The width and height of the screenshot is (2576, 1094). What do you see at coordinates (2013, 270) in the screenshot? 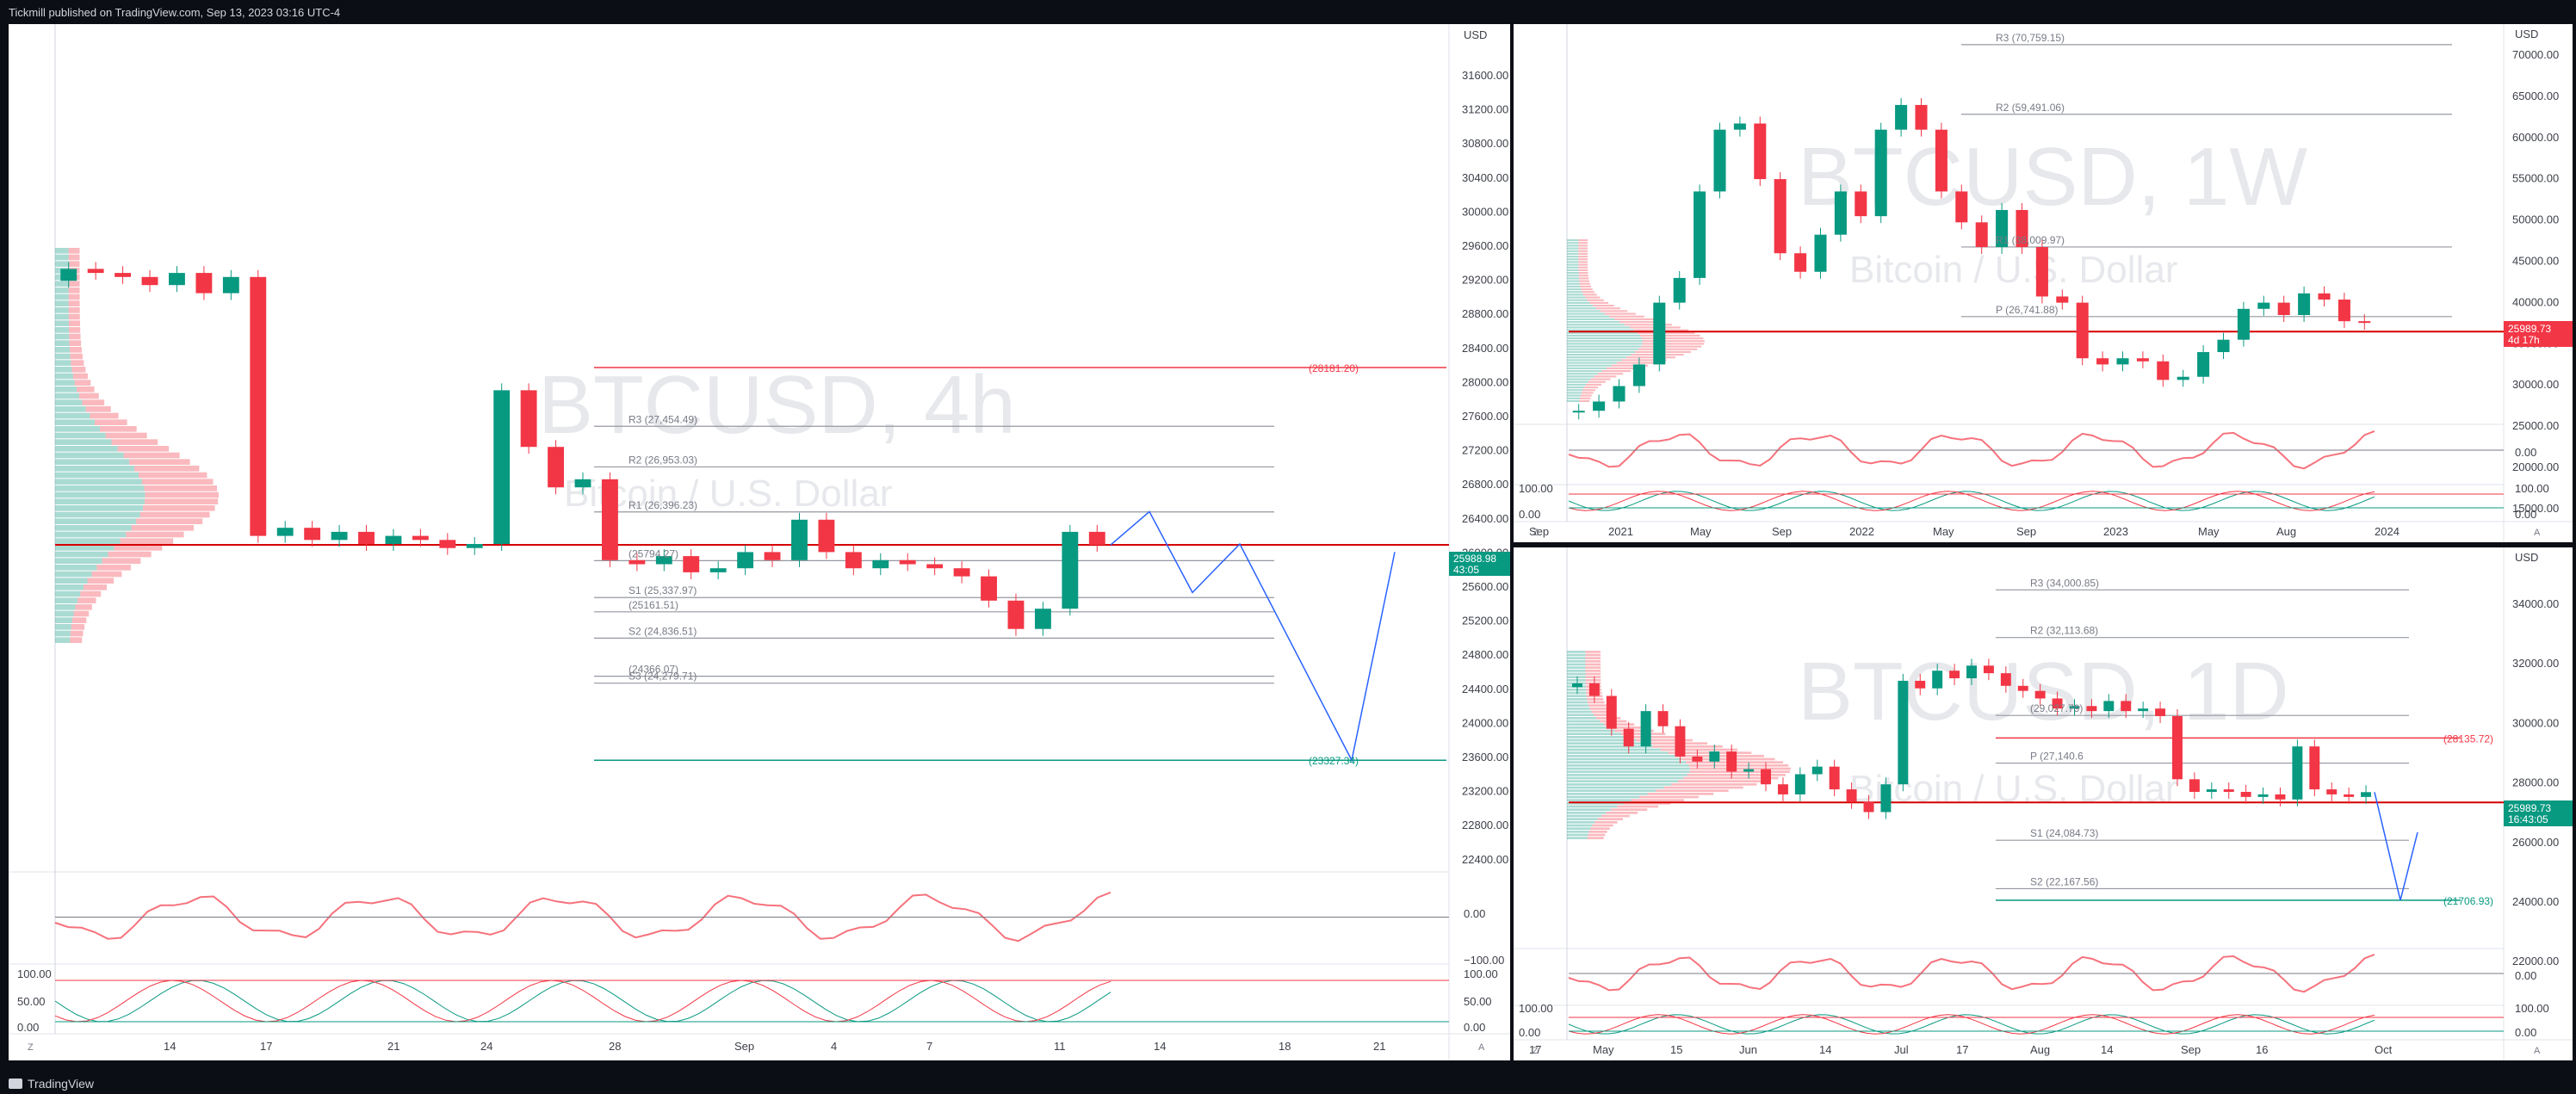
I see `watermark-description: Bitcoin / U.S. Dollar` at bounding box center [2013, 270].